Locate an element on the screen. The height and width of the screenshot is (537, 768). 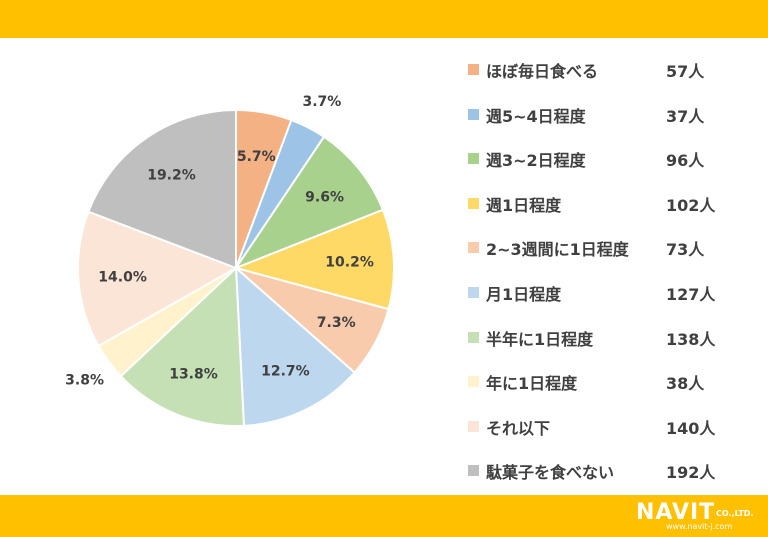
legend-count: 192人 is located at coordinates (691, 473).